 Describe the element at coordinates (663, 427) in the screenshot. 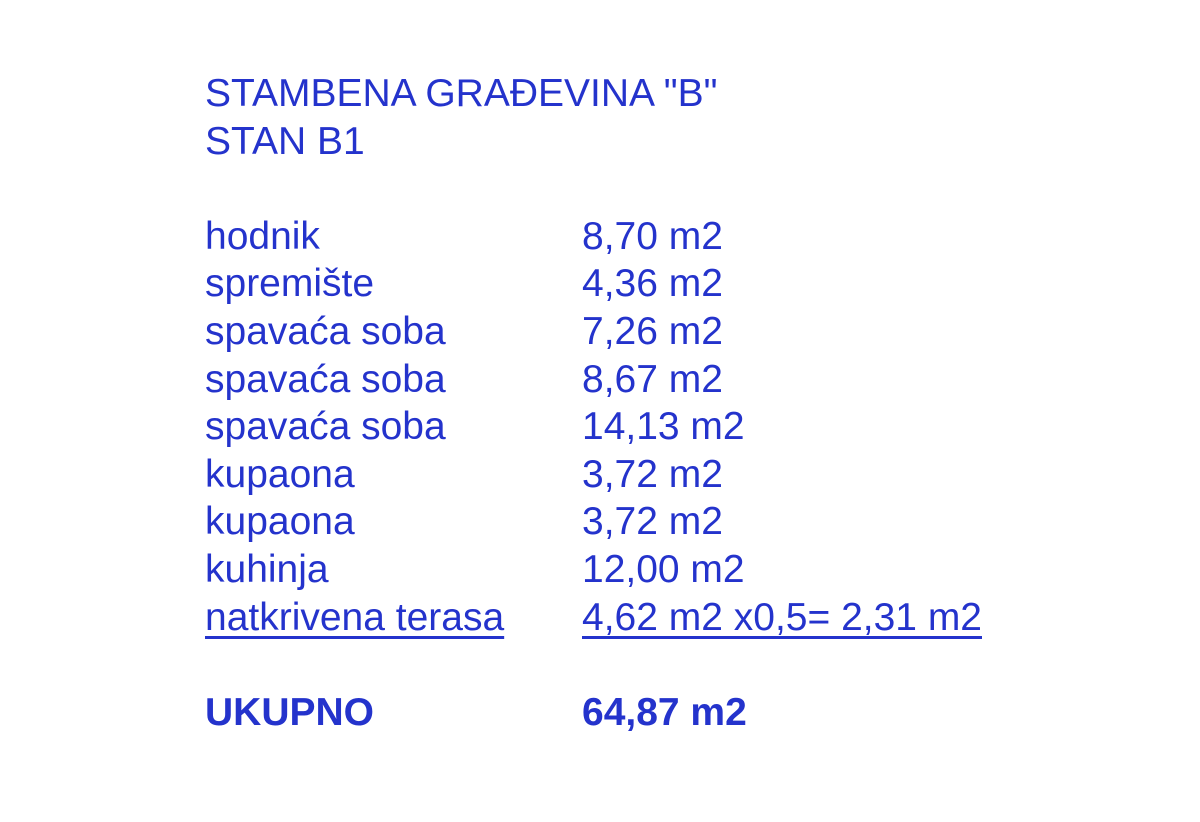

I see `room-area: 14,13 m2` at that location.